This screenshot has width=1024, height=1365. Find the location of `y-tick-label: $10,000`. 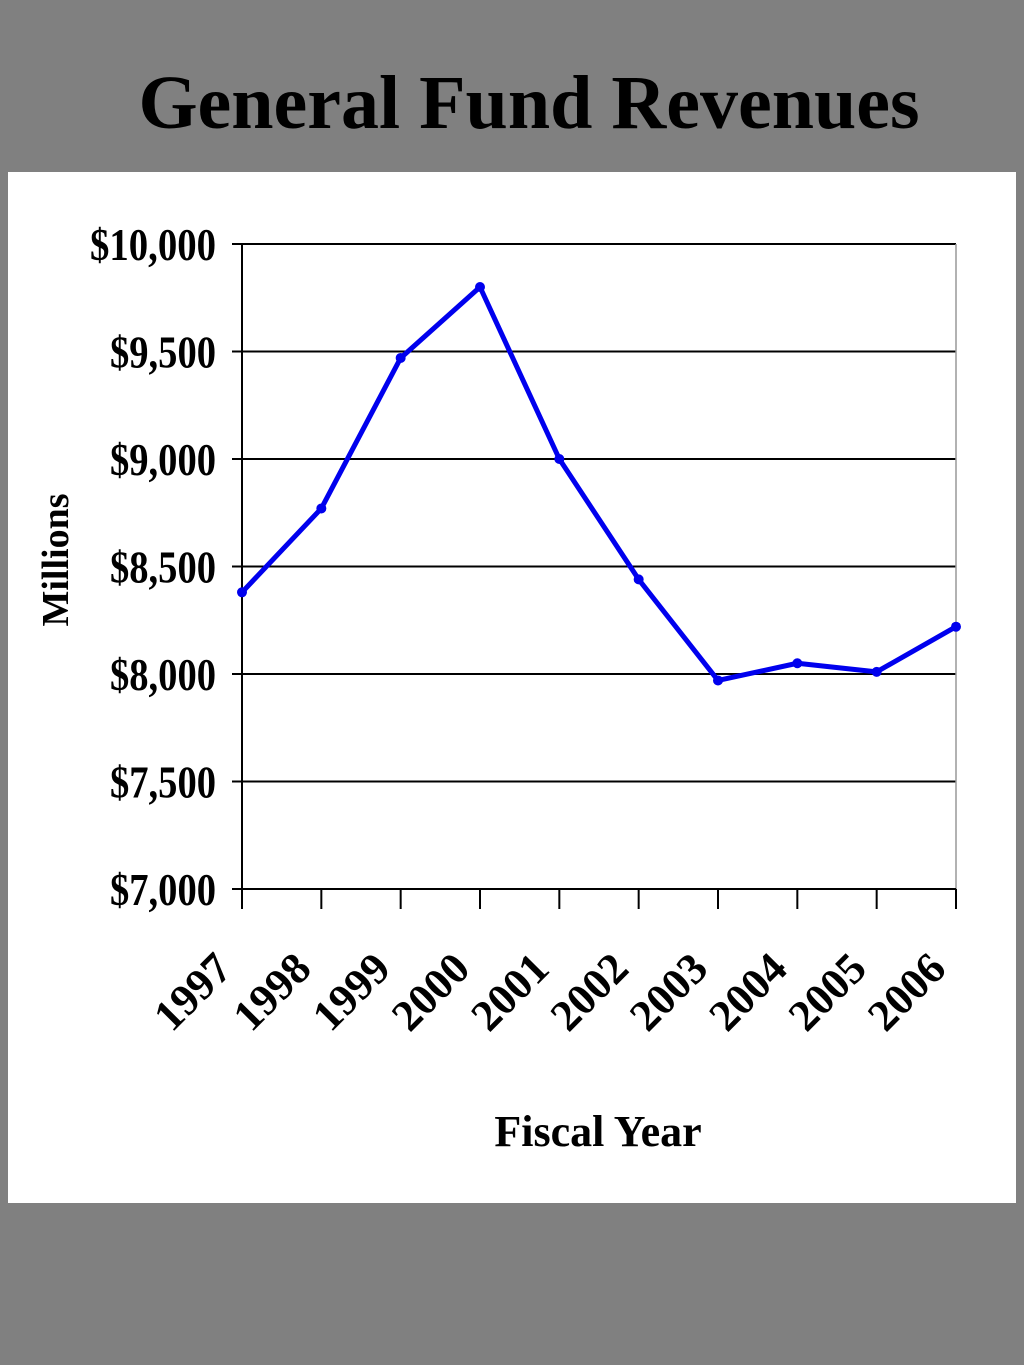

y-tick-label: $10,000 is located at coordinates (153, 244).